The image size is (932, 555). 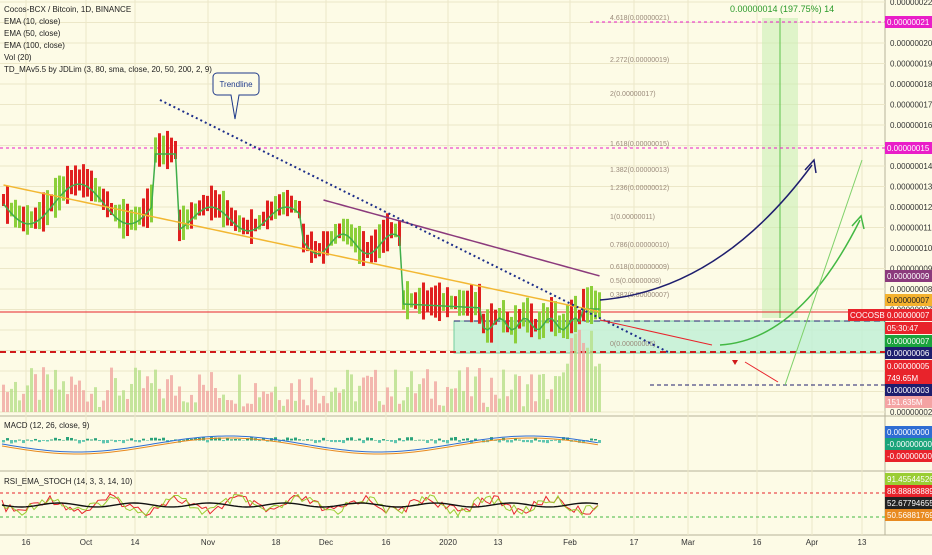 I want to click on callout-bubble, so click(x=236, y=96).